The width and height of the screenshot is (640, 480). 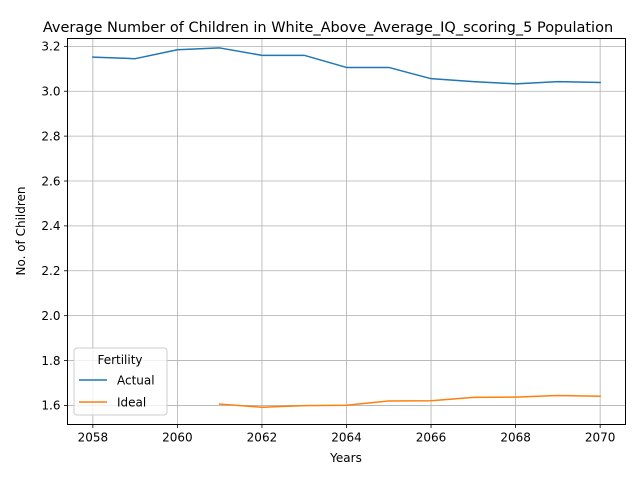 I want to click on legend: Fertility Actual Ideal, so click(x=120, y=381).